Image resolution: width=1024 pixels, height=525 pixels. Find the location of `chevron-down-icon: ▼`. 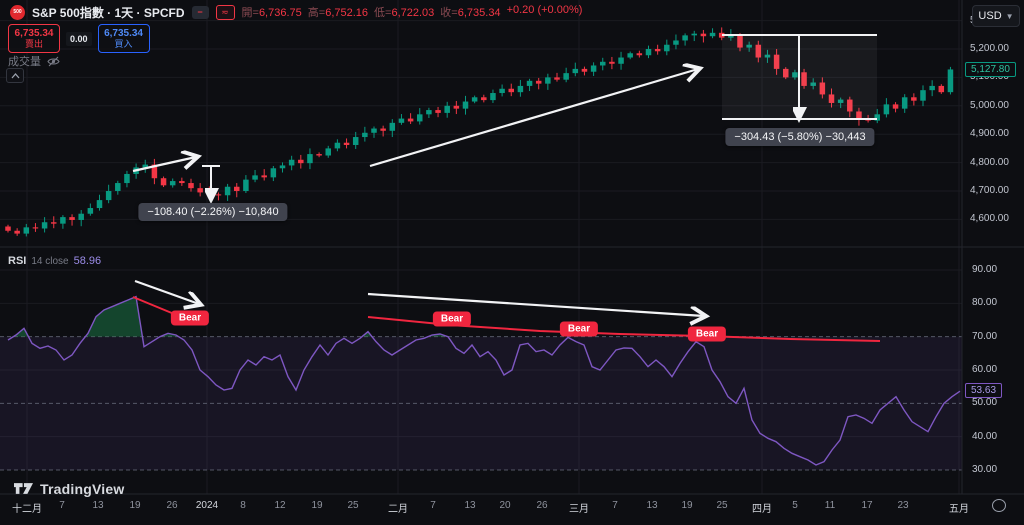

chevron-down-icon: ▼ is located at coordinates (1009, 16).